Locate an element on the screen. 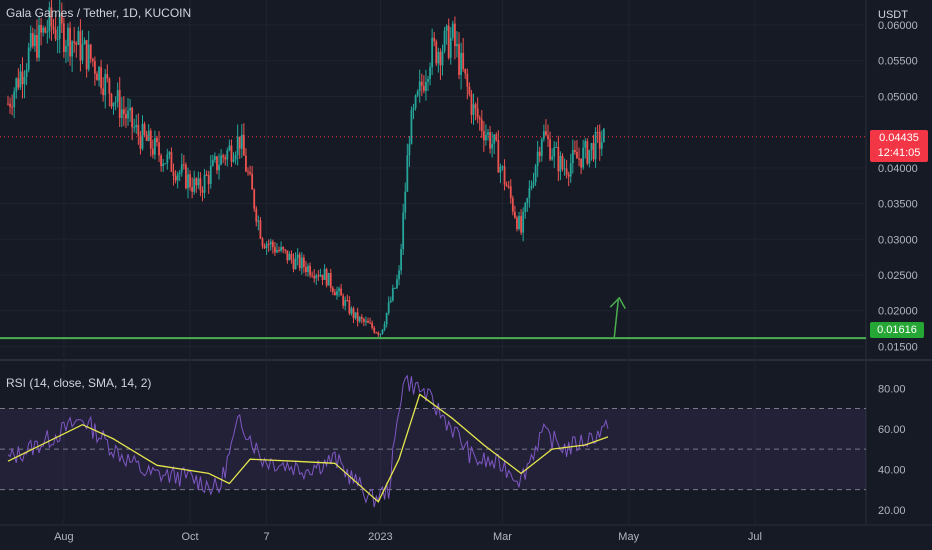 The image size is (932, 550). price-axis-tick: 0.02000 is located at coordinates (898, 312).